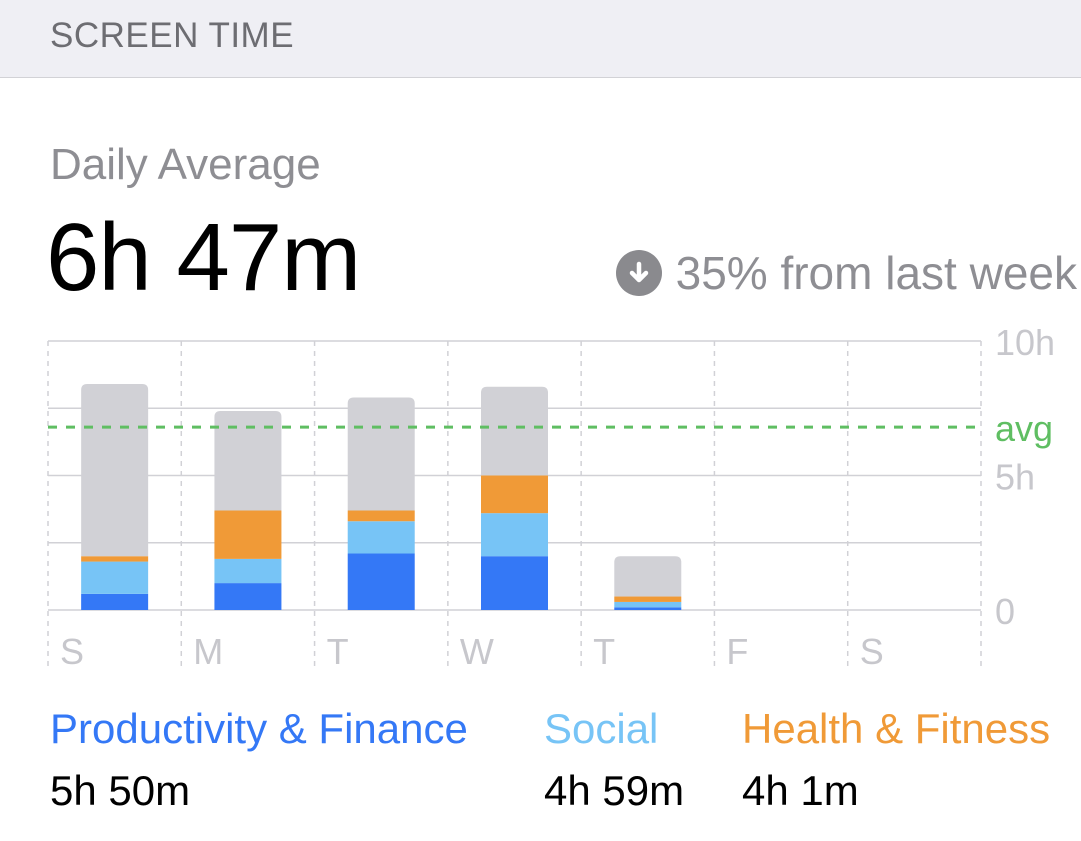  I want to click on y-tick-label: 0, so click(1005, 611).